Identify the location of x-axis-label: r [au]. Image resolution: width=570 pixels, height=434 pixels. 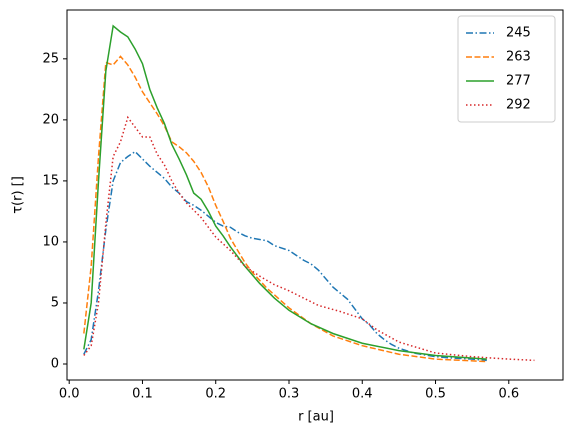
(316, 417).